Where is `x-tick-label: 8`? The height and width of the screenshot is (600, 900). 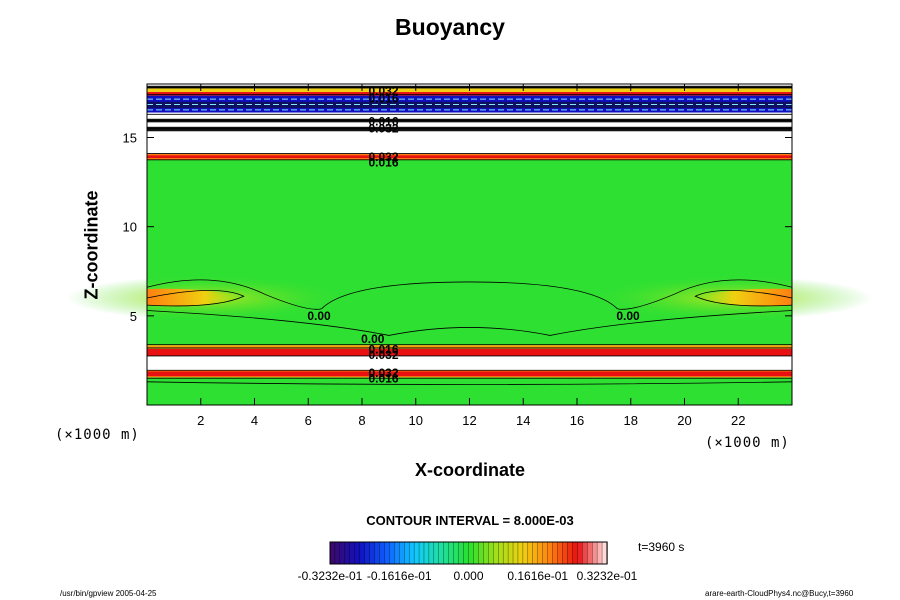
x-tick-label: 8 is located at coordinates (361, 420).